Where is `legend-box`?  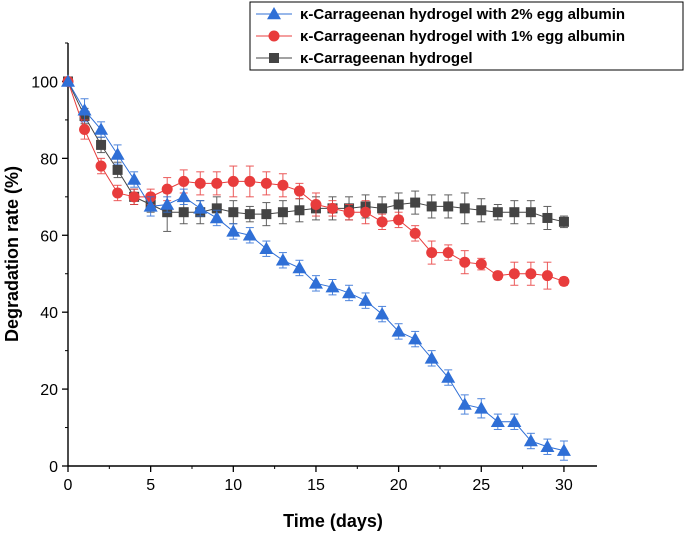 legend-box is located at coordinates (466, 36).